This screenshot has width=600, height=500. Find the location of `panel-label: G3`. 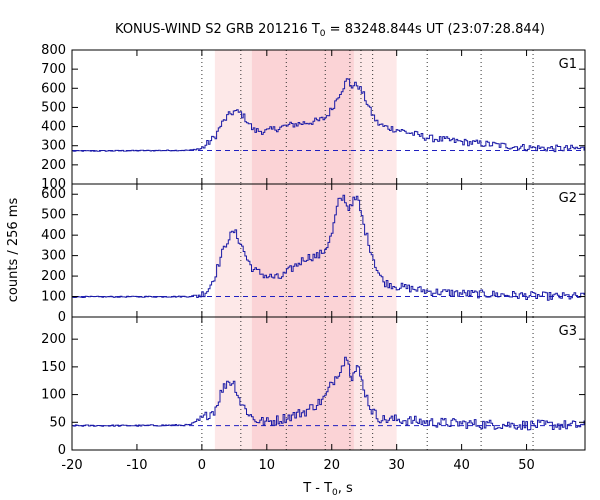

panel-label: G3 is located at coordinates (568, 331).